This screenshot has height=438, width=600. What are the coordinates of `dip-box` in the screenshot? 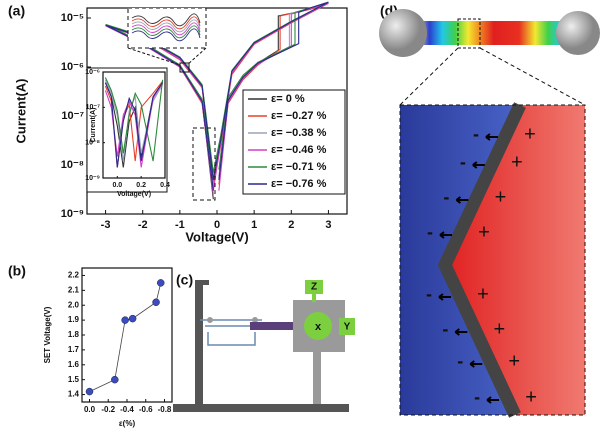 It's located at (204, 164).